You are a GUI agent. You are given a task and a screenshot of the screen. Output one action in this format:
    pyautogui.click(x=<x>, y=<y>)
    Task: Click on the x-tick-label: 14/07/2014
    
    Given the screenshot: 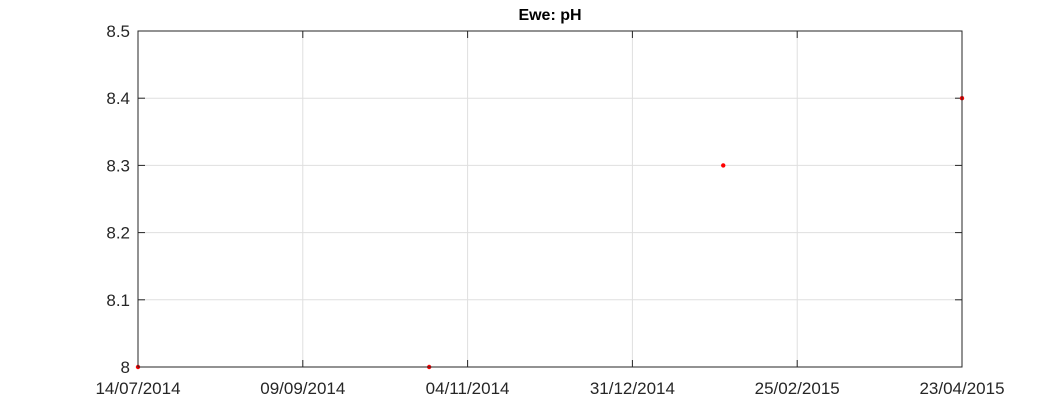 What is the action you would take?
    pyautogui.click(x=137, y=388)
    